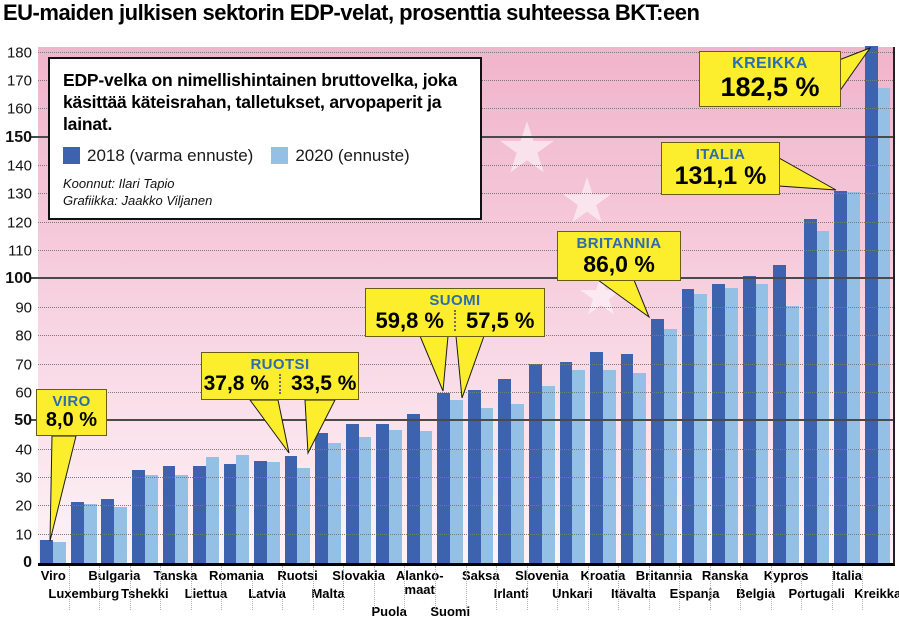  Describe the element at coordinates (359, 575) in the screenshot. I see `x-axis-label: Slovakia` at that location.